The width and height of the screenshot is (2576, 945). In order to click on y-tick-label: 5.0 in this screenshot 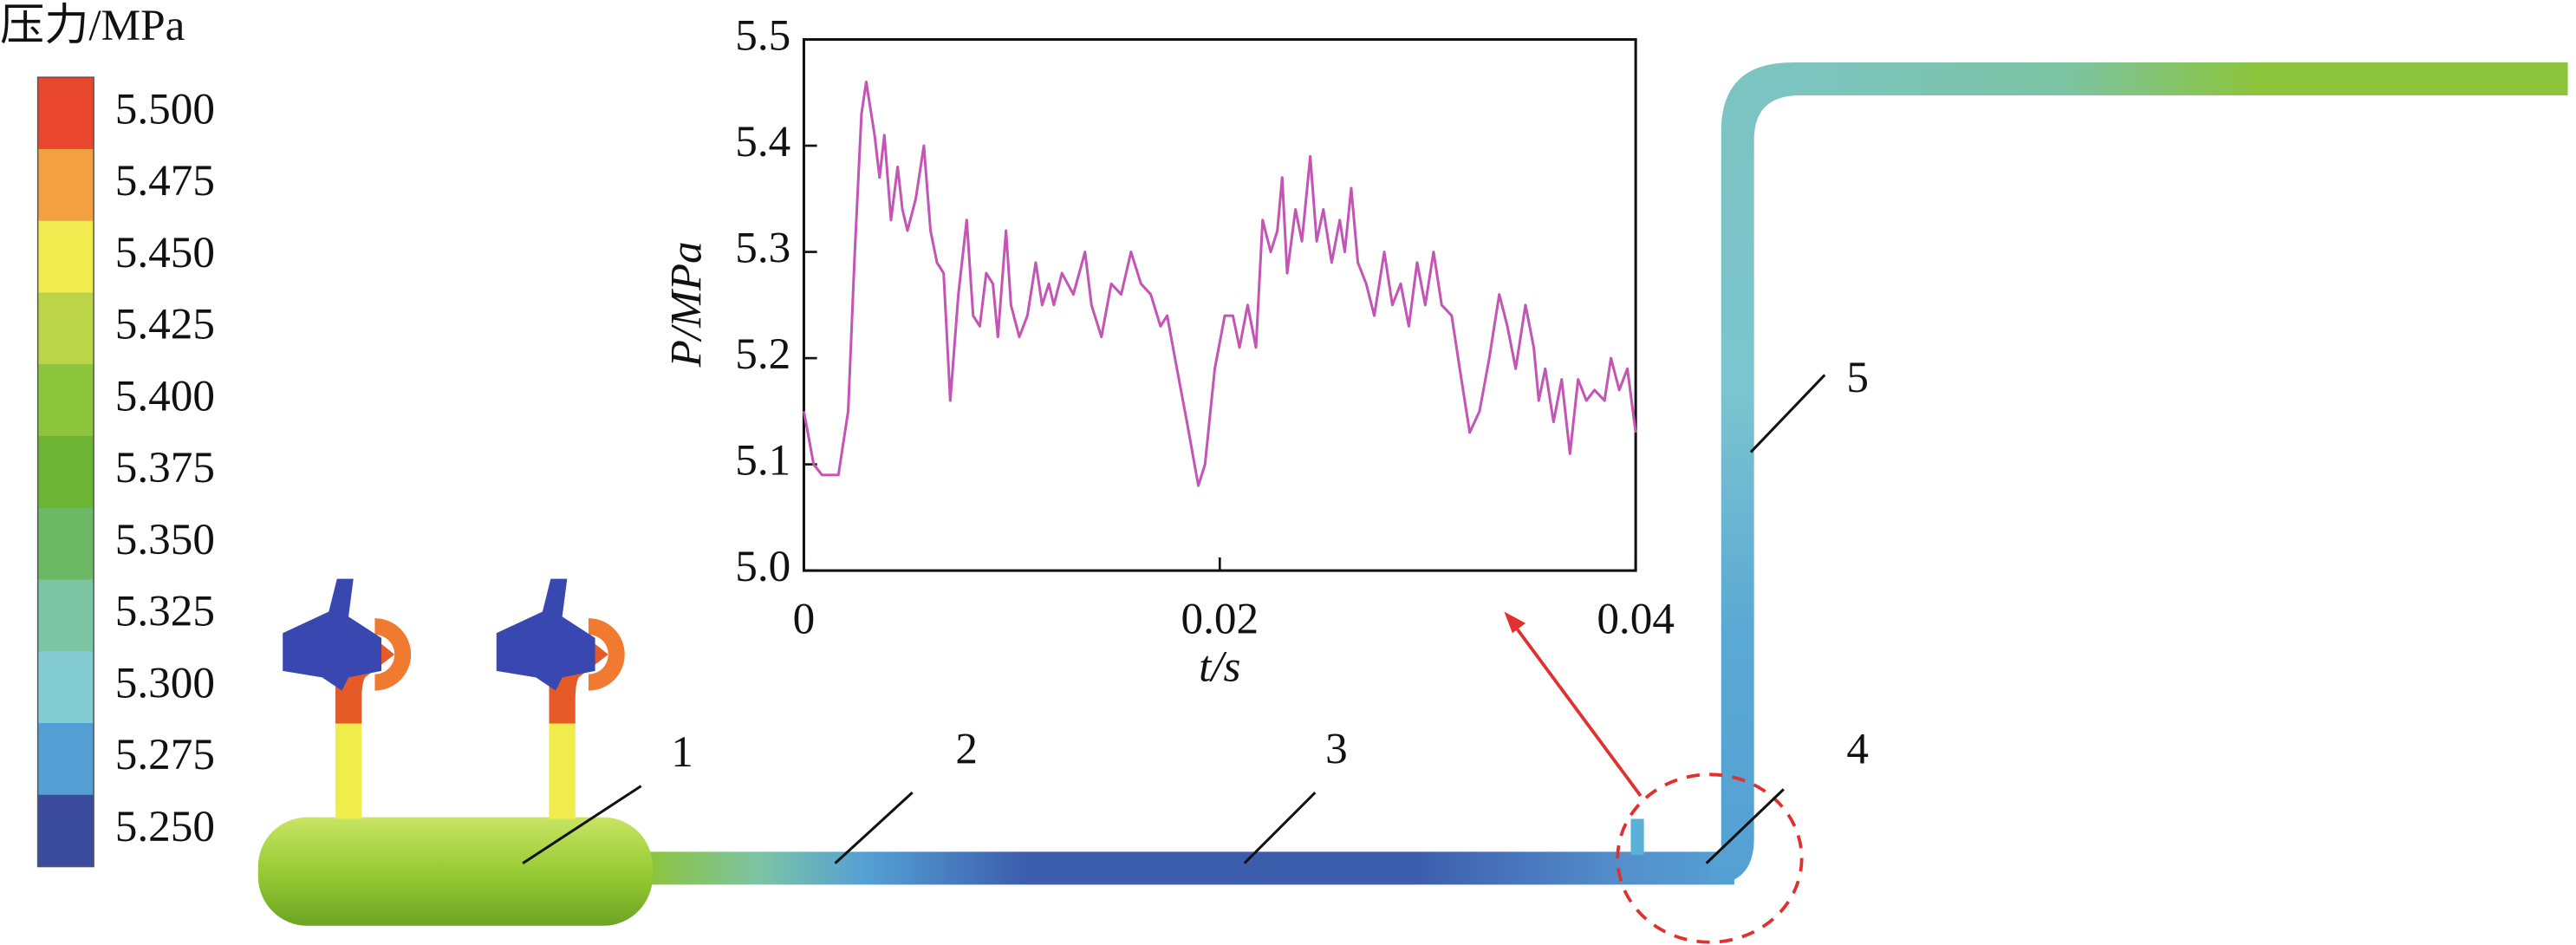, I will do `click(762, 566)`.